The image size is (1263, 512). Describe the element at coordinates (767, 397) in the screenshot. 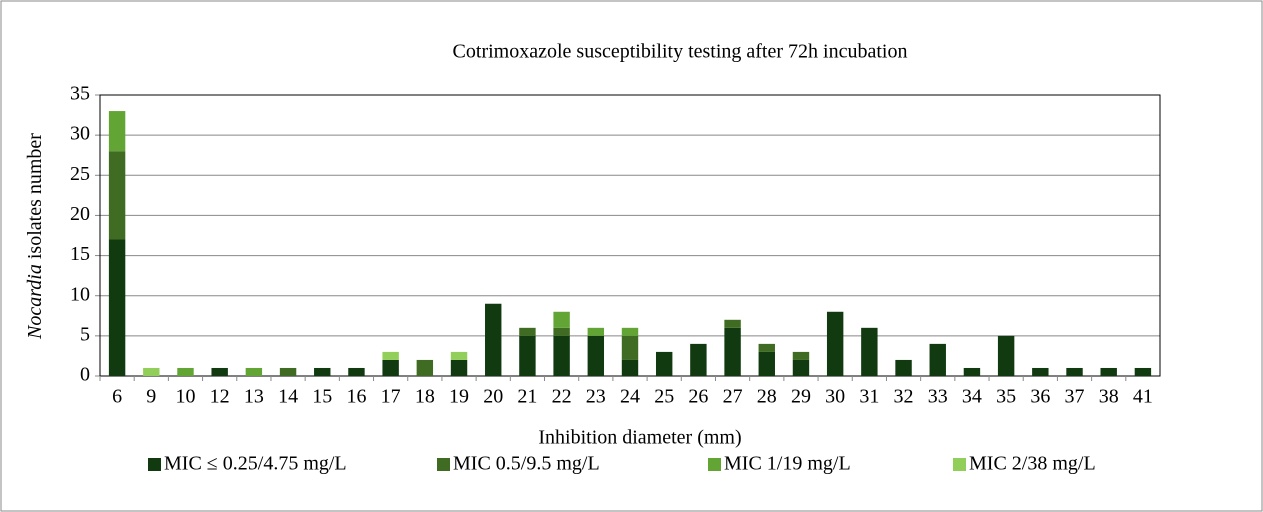

I see `x-tick-label: 28` at that location.